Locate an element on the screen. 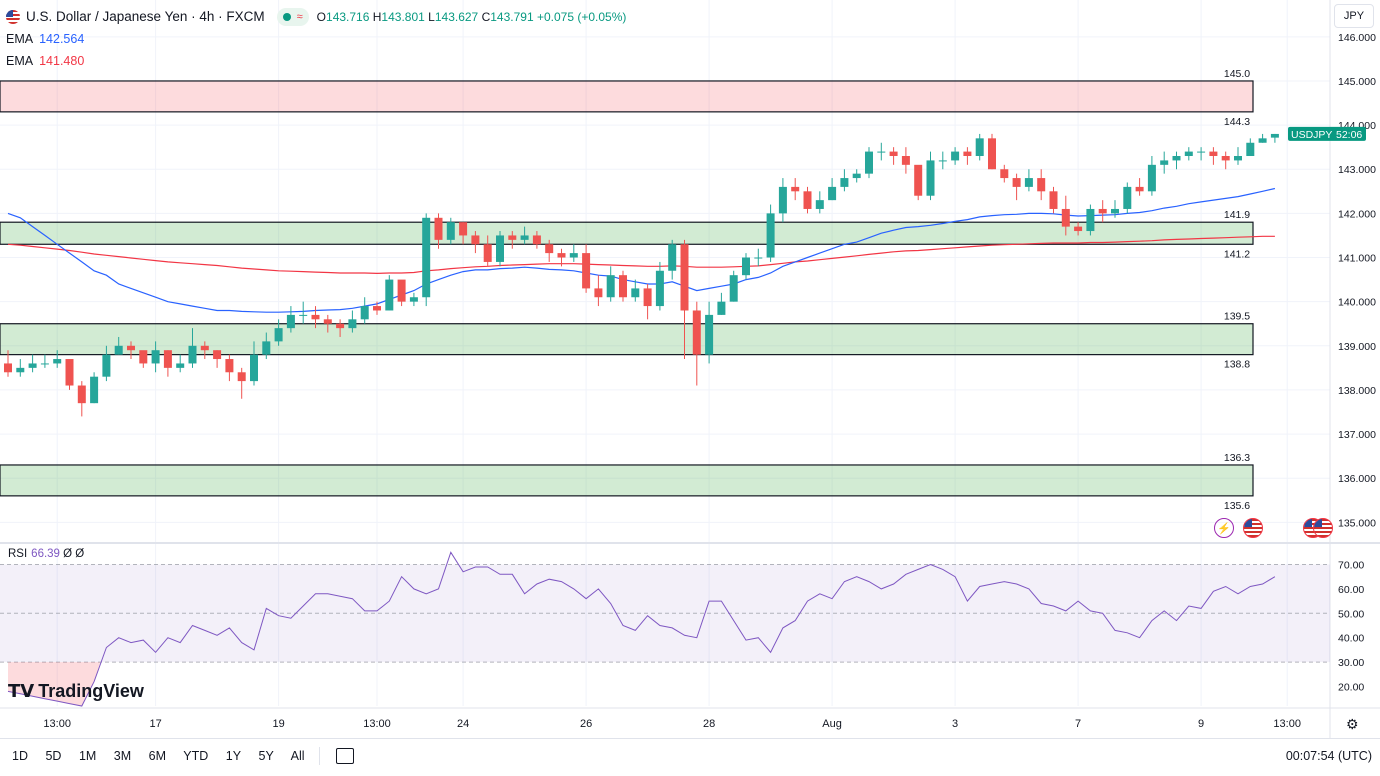  lightning-event-icon: ⚡ is located at coordinates (1224, 528).